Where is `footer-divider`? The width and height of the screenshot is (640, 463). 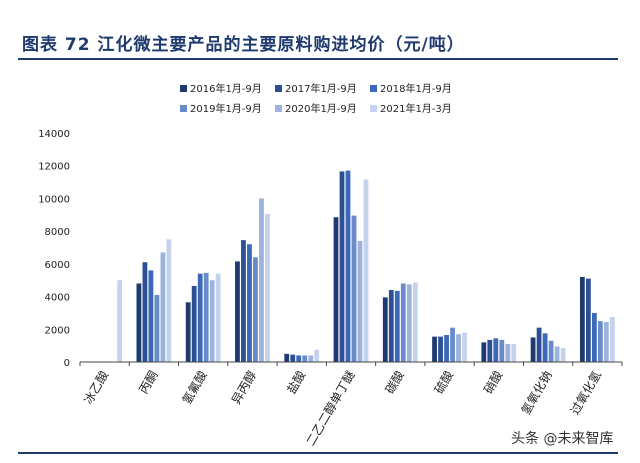
footer-divider is located at coordinates (318, 453).